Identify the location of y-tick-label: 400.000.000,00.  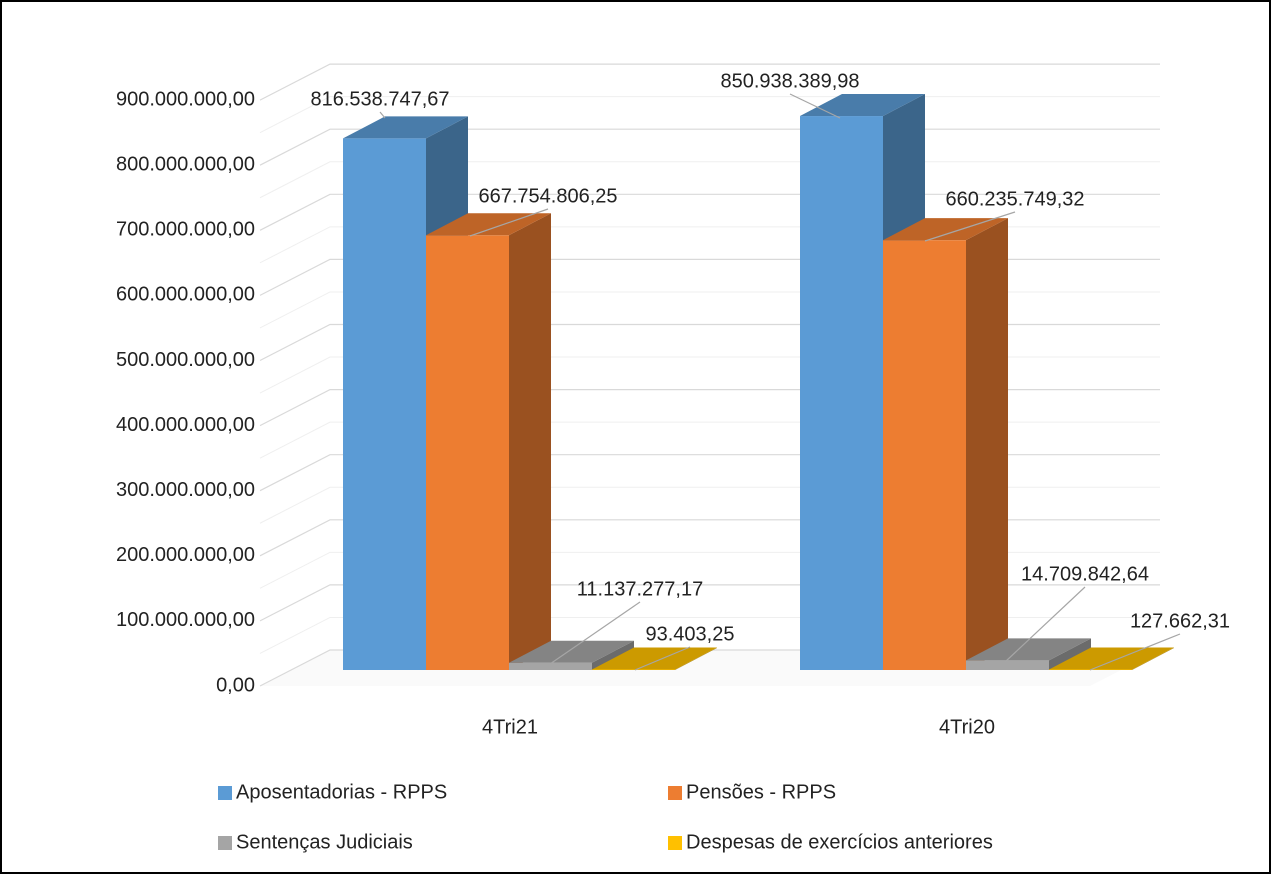
(185, 425).